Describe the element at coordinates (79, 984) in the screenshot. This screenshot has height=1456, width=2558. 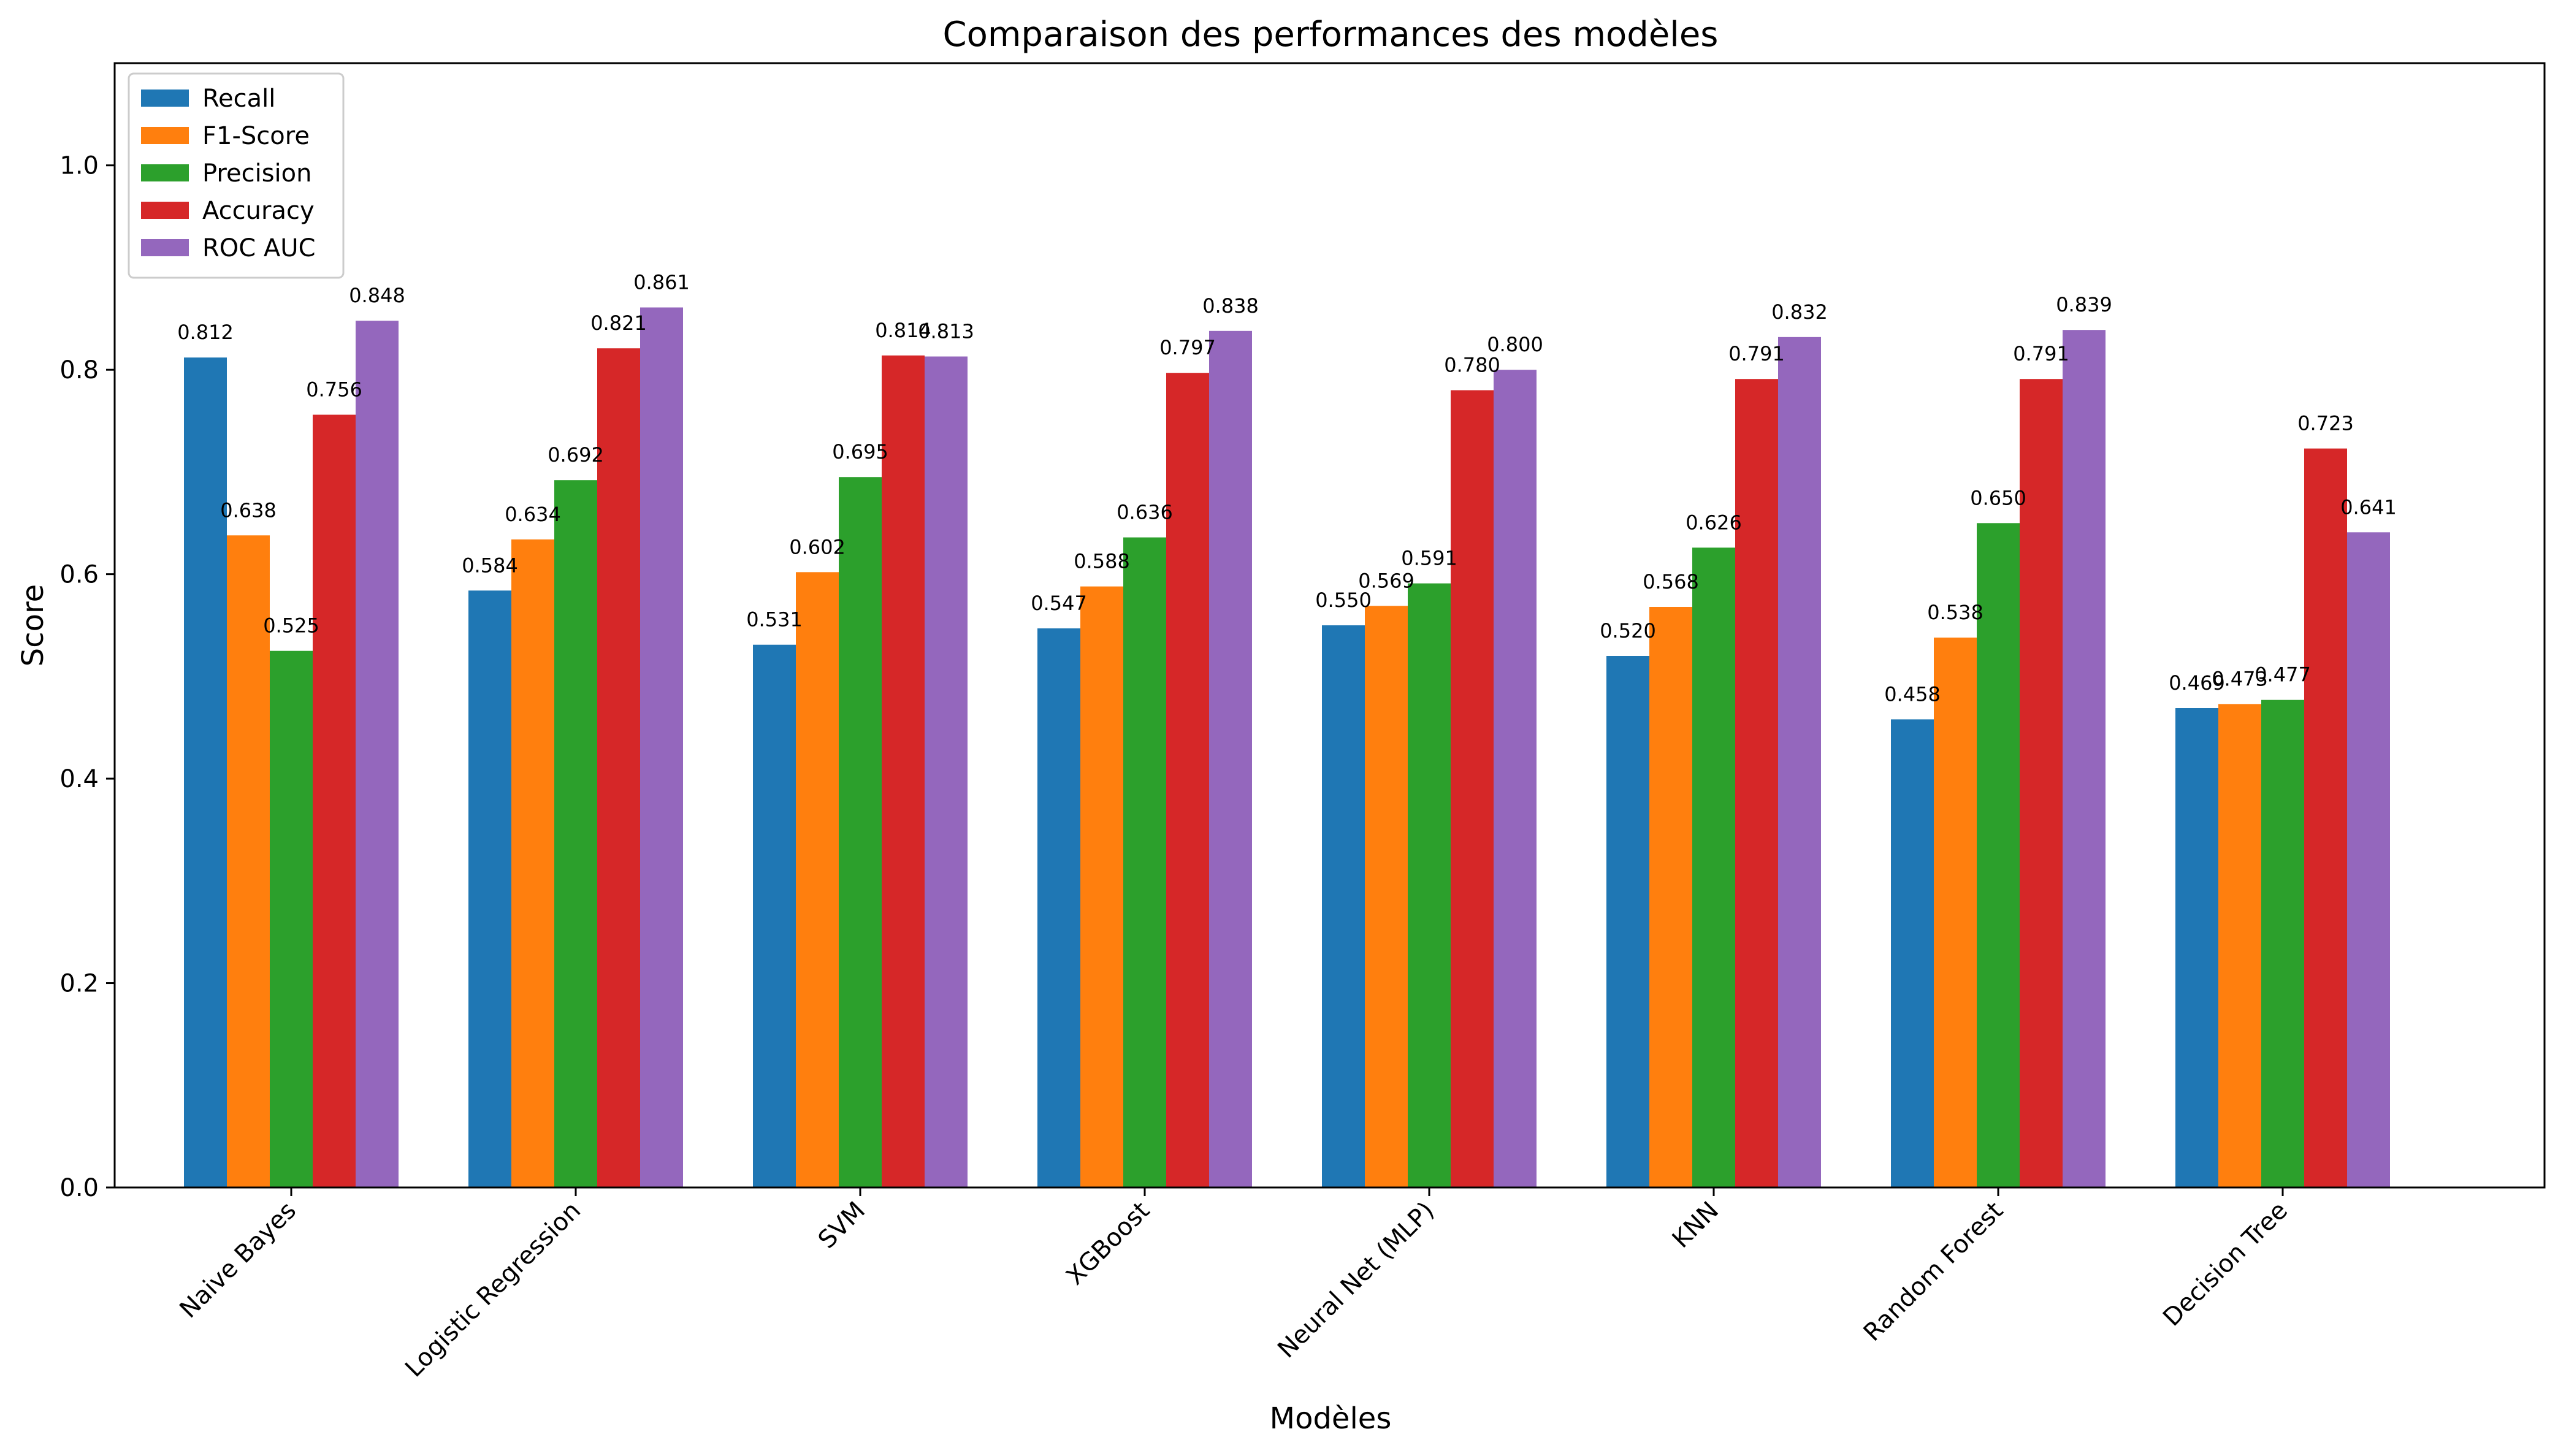
I see `y-tick-label: 0.2` at that location.